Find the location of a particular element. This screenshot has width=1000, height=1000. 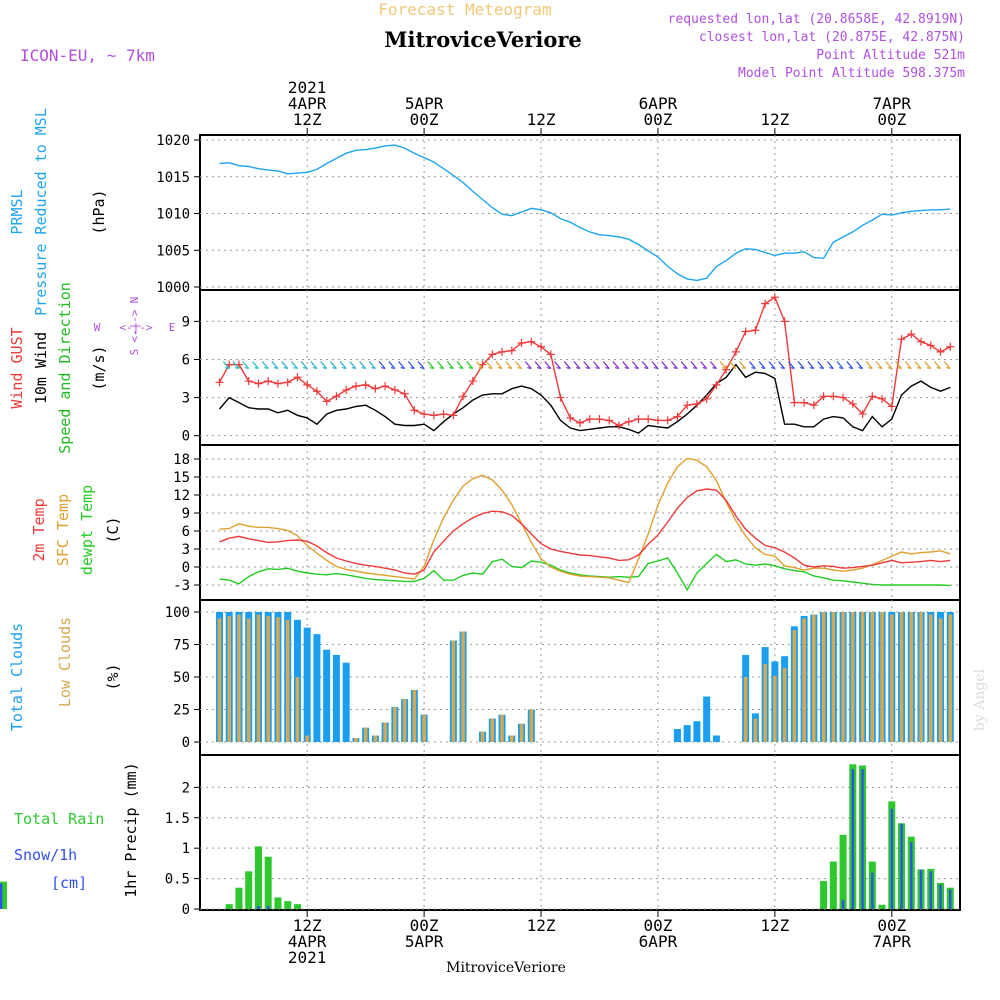

top-time-label: 4APR is located at coordinates (307, 103).